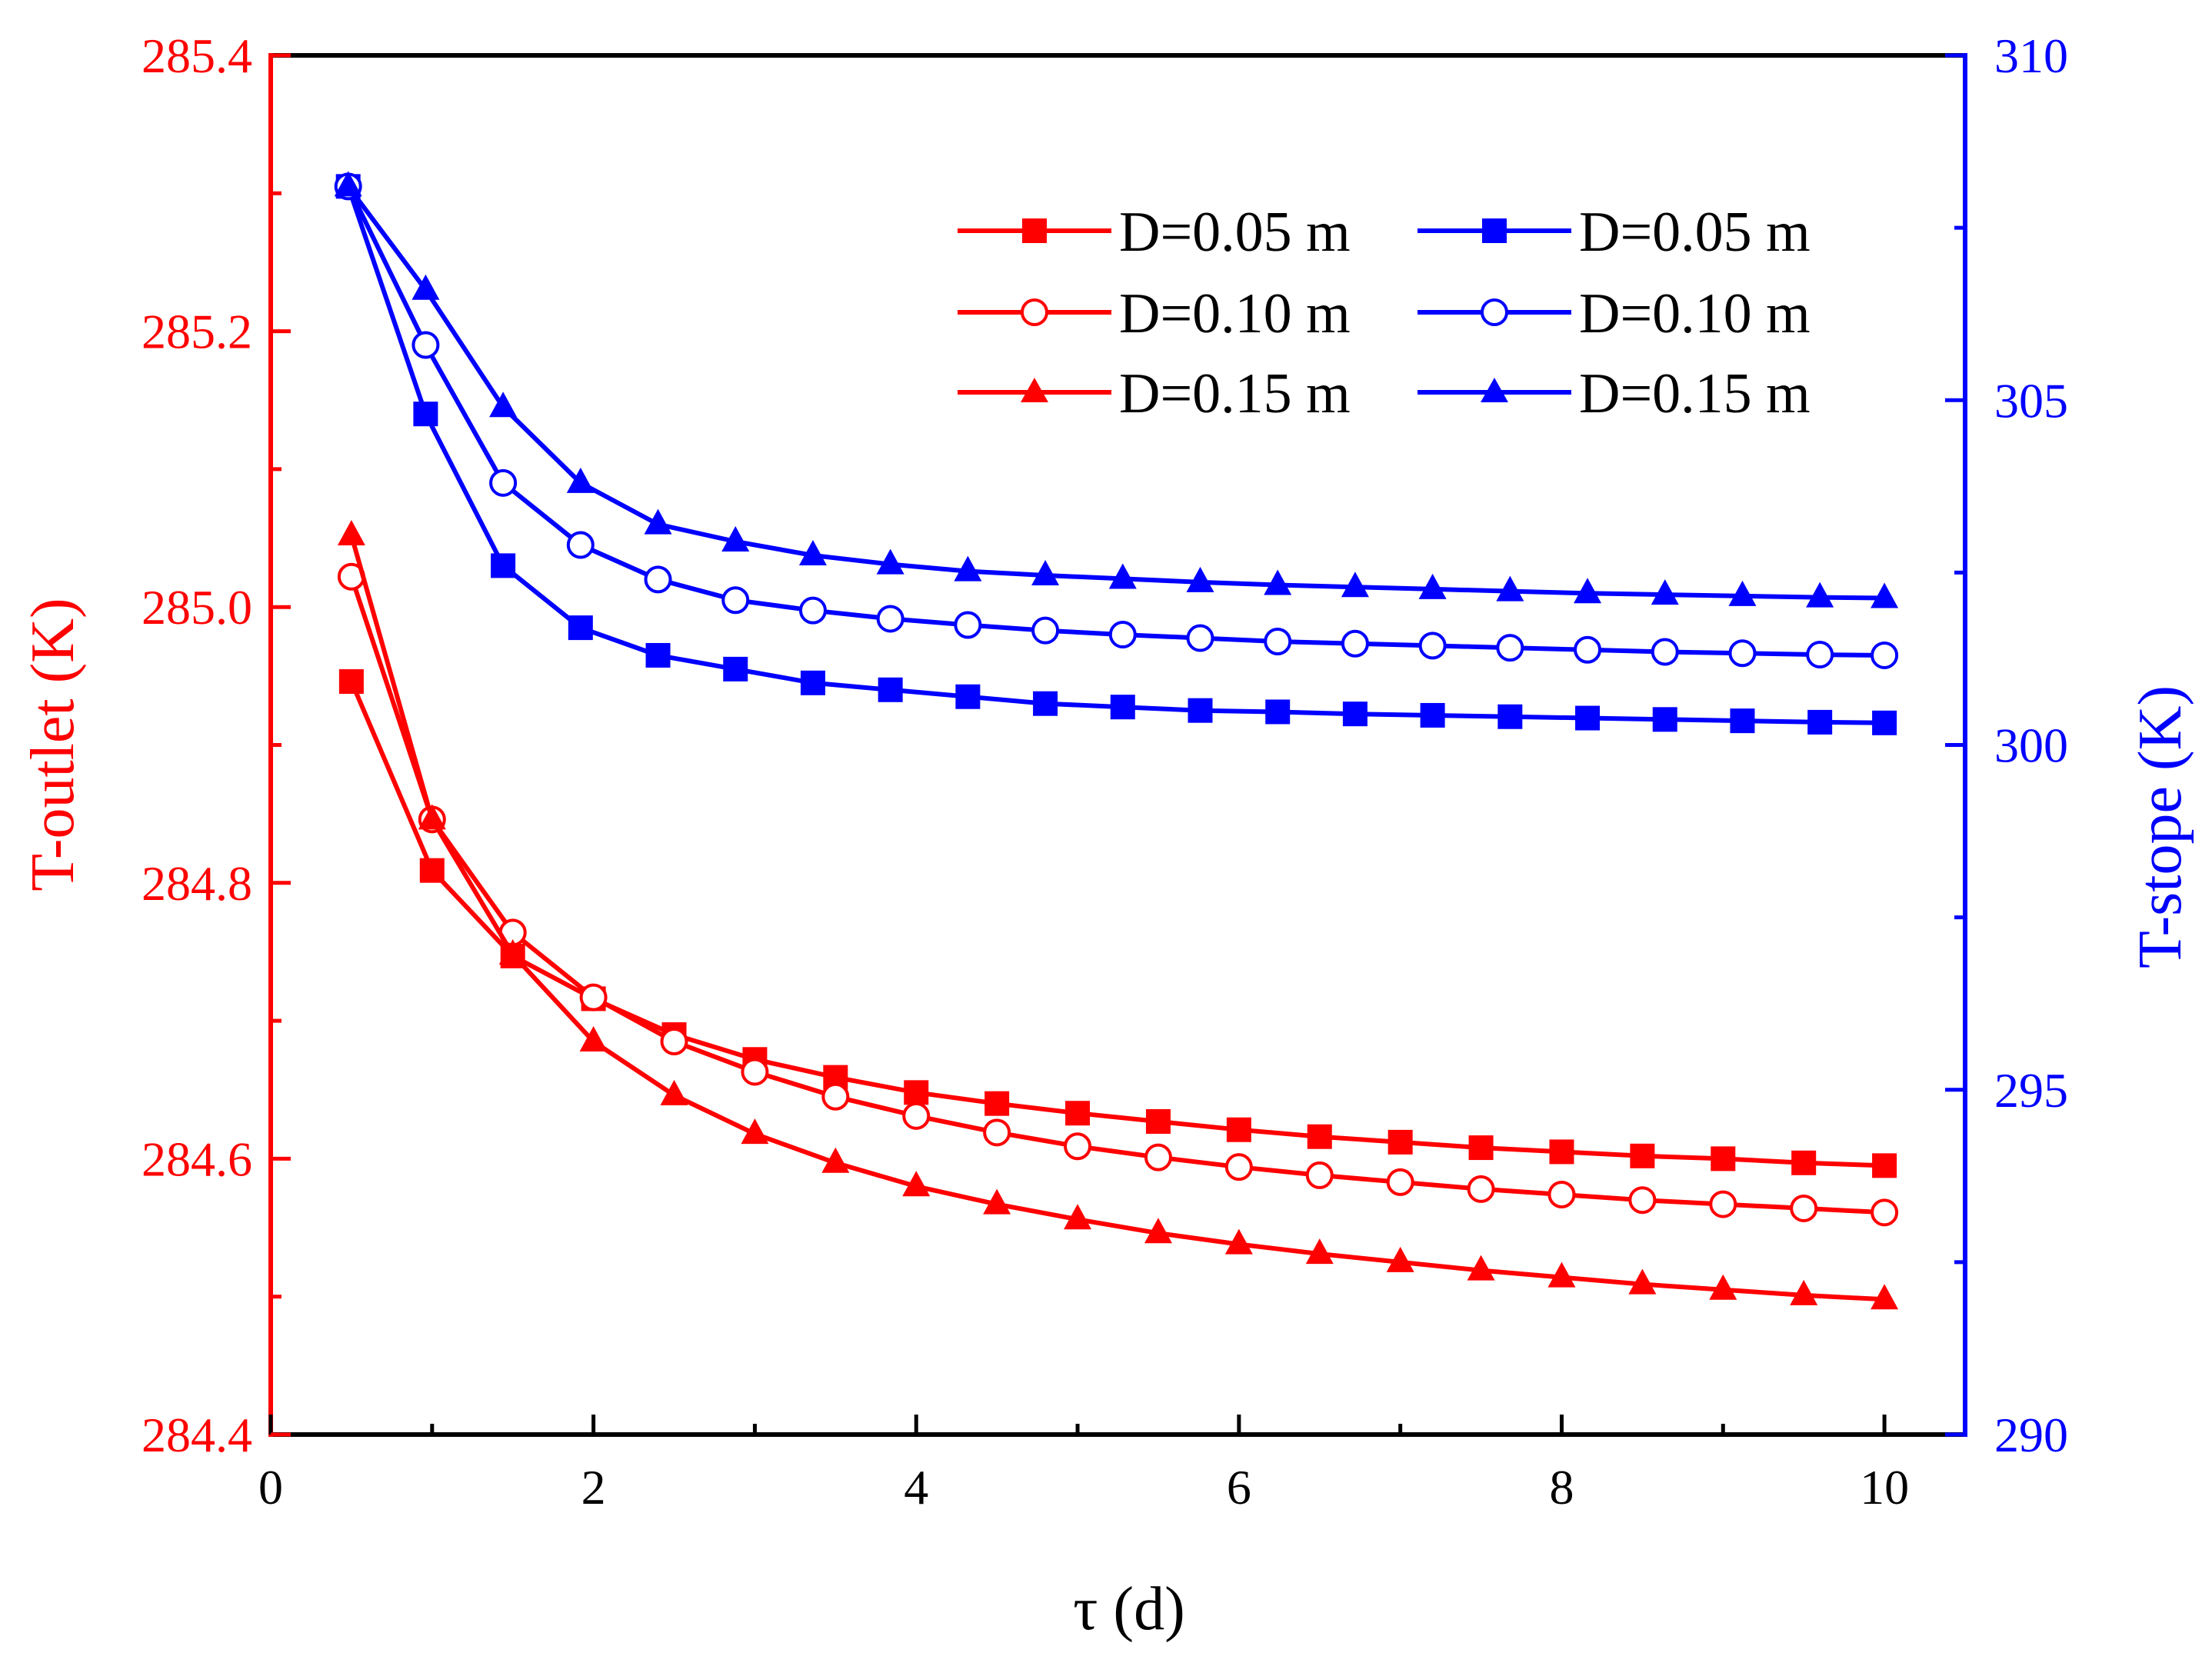 Image resolution: width=2212 pixels, height=1653 pixels. What do you see at coordinates (2031, 400) in the screenshot?
I see `right-tick-label: 305` at bounding box center [2031, 400].